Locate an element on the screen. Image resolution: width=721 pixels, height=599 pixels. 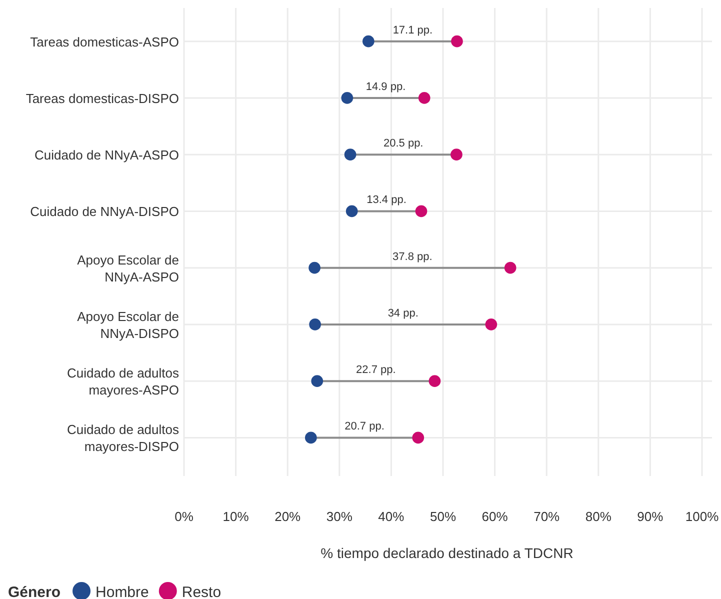
annotation: 34 pp. is located at coordinates (403, 313).